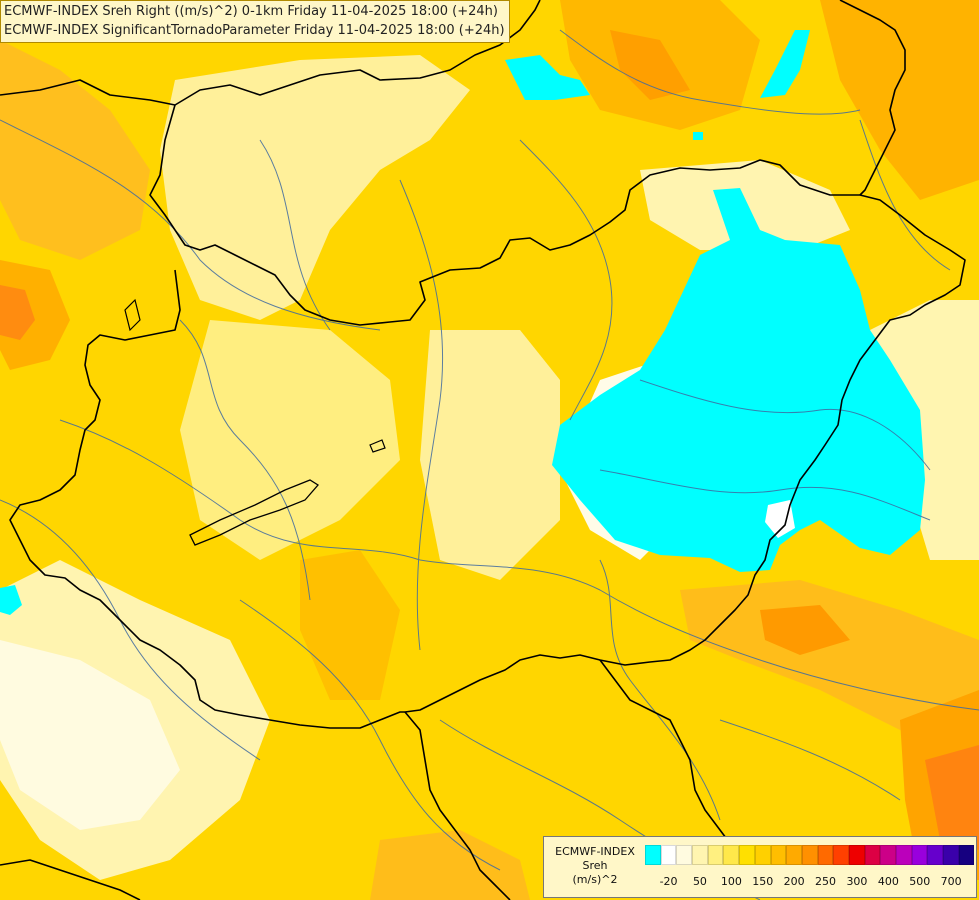  I want to click on legend-title-variable: Sreh, so click(595, 865).